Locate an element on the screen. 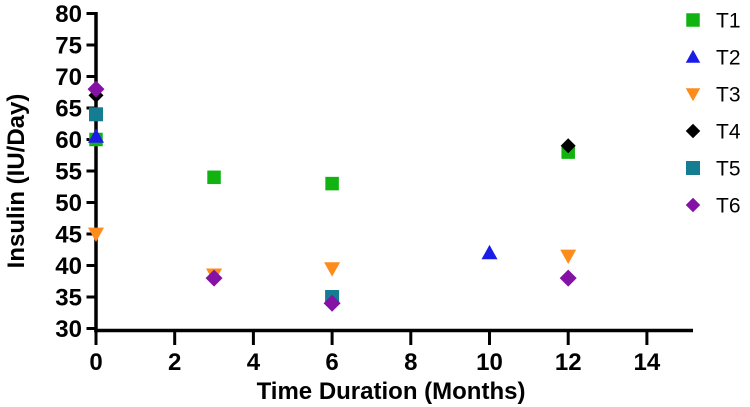  legend-label: T3 is located at coordinates (728, 95).